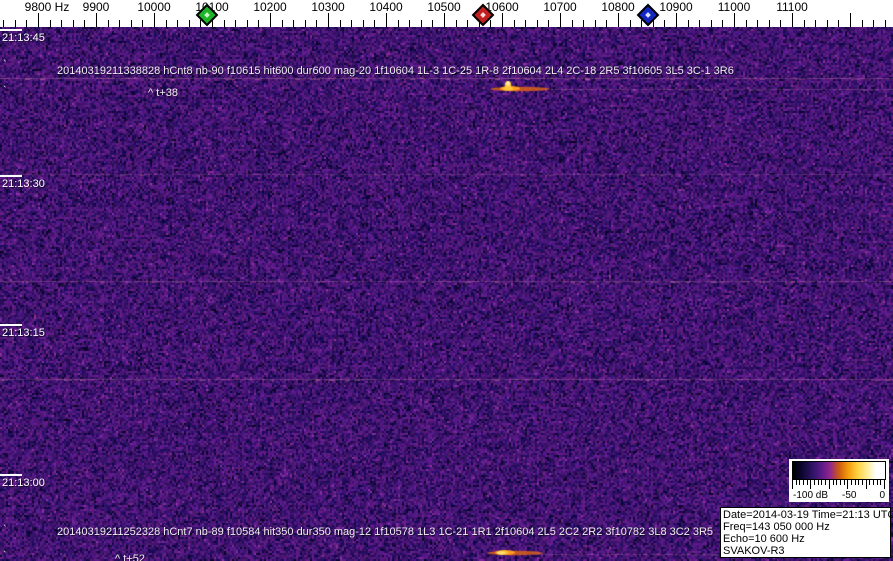 The image size is (893, 561). Describe the element at coordinates (23, 483) in the screenshot. I see `time-label: 21:13:00` at that location.